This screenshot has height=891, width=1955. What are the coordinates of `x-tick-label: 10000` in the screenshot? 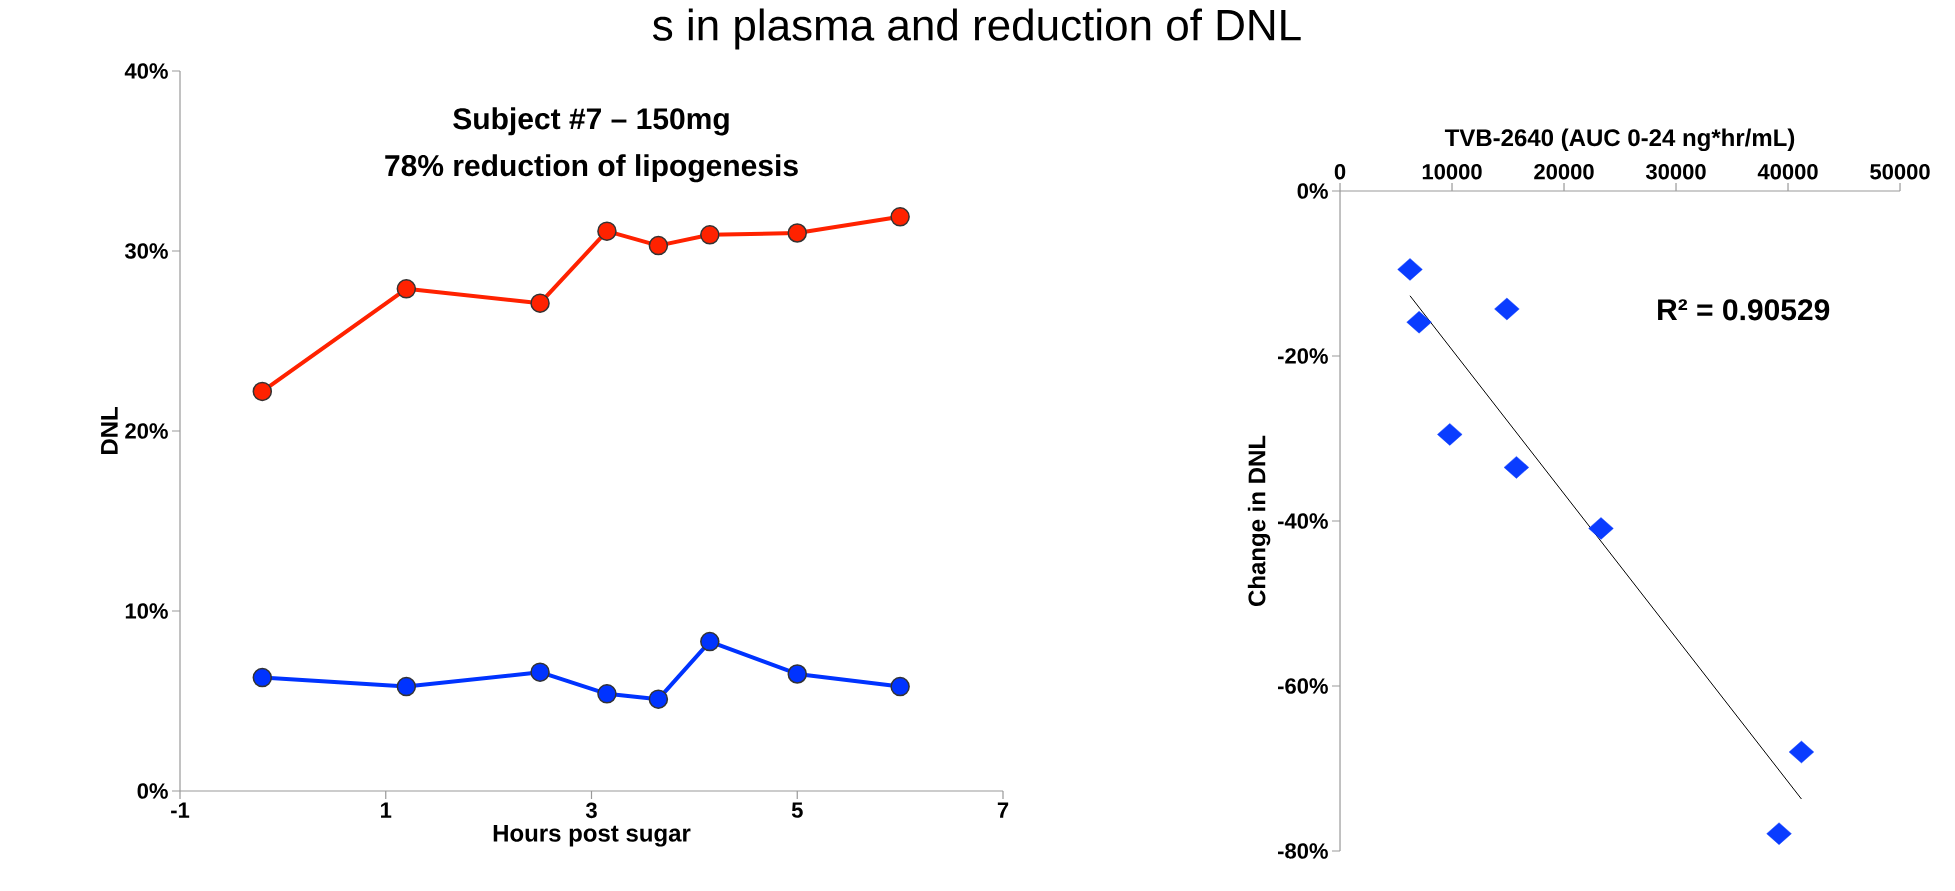 It's located at (1452, 171).